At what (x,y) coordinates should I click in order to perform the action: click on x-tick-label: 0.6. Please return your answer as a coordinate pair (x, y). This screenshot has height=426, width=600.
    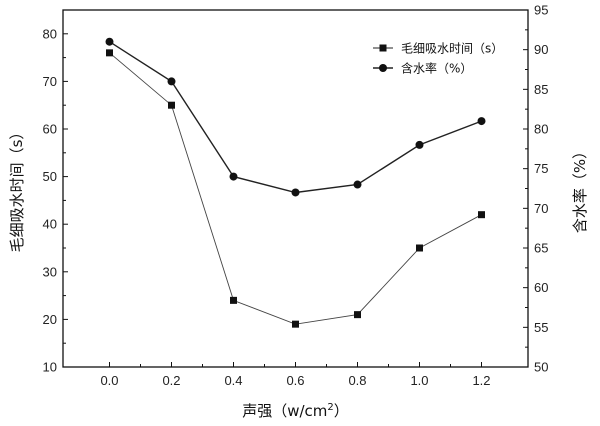
    Looking at the image, I should click on (295, 380).